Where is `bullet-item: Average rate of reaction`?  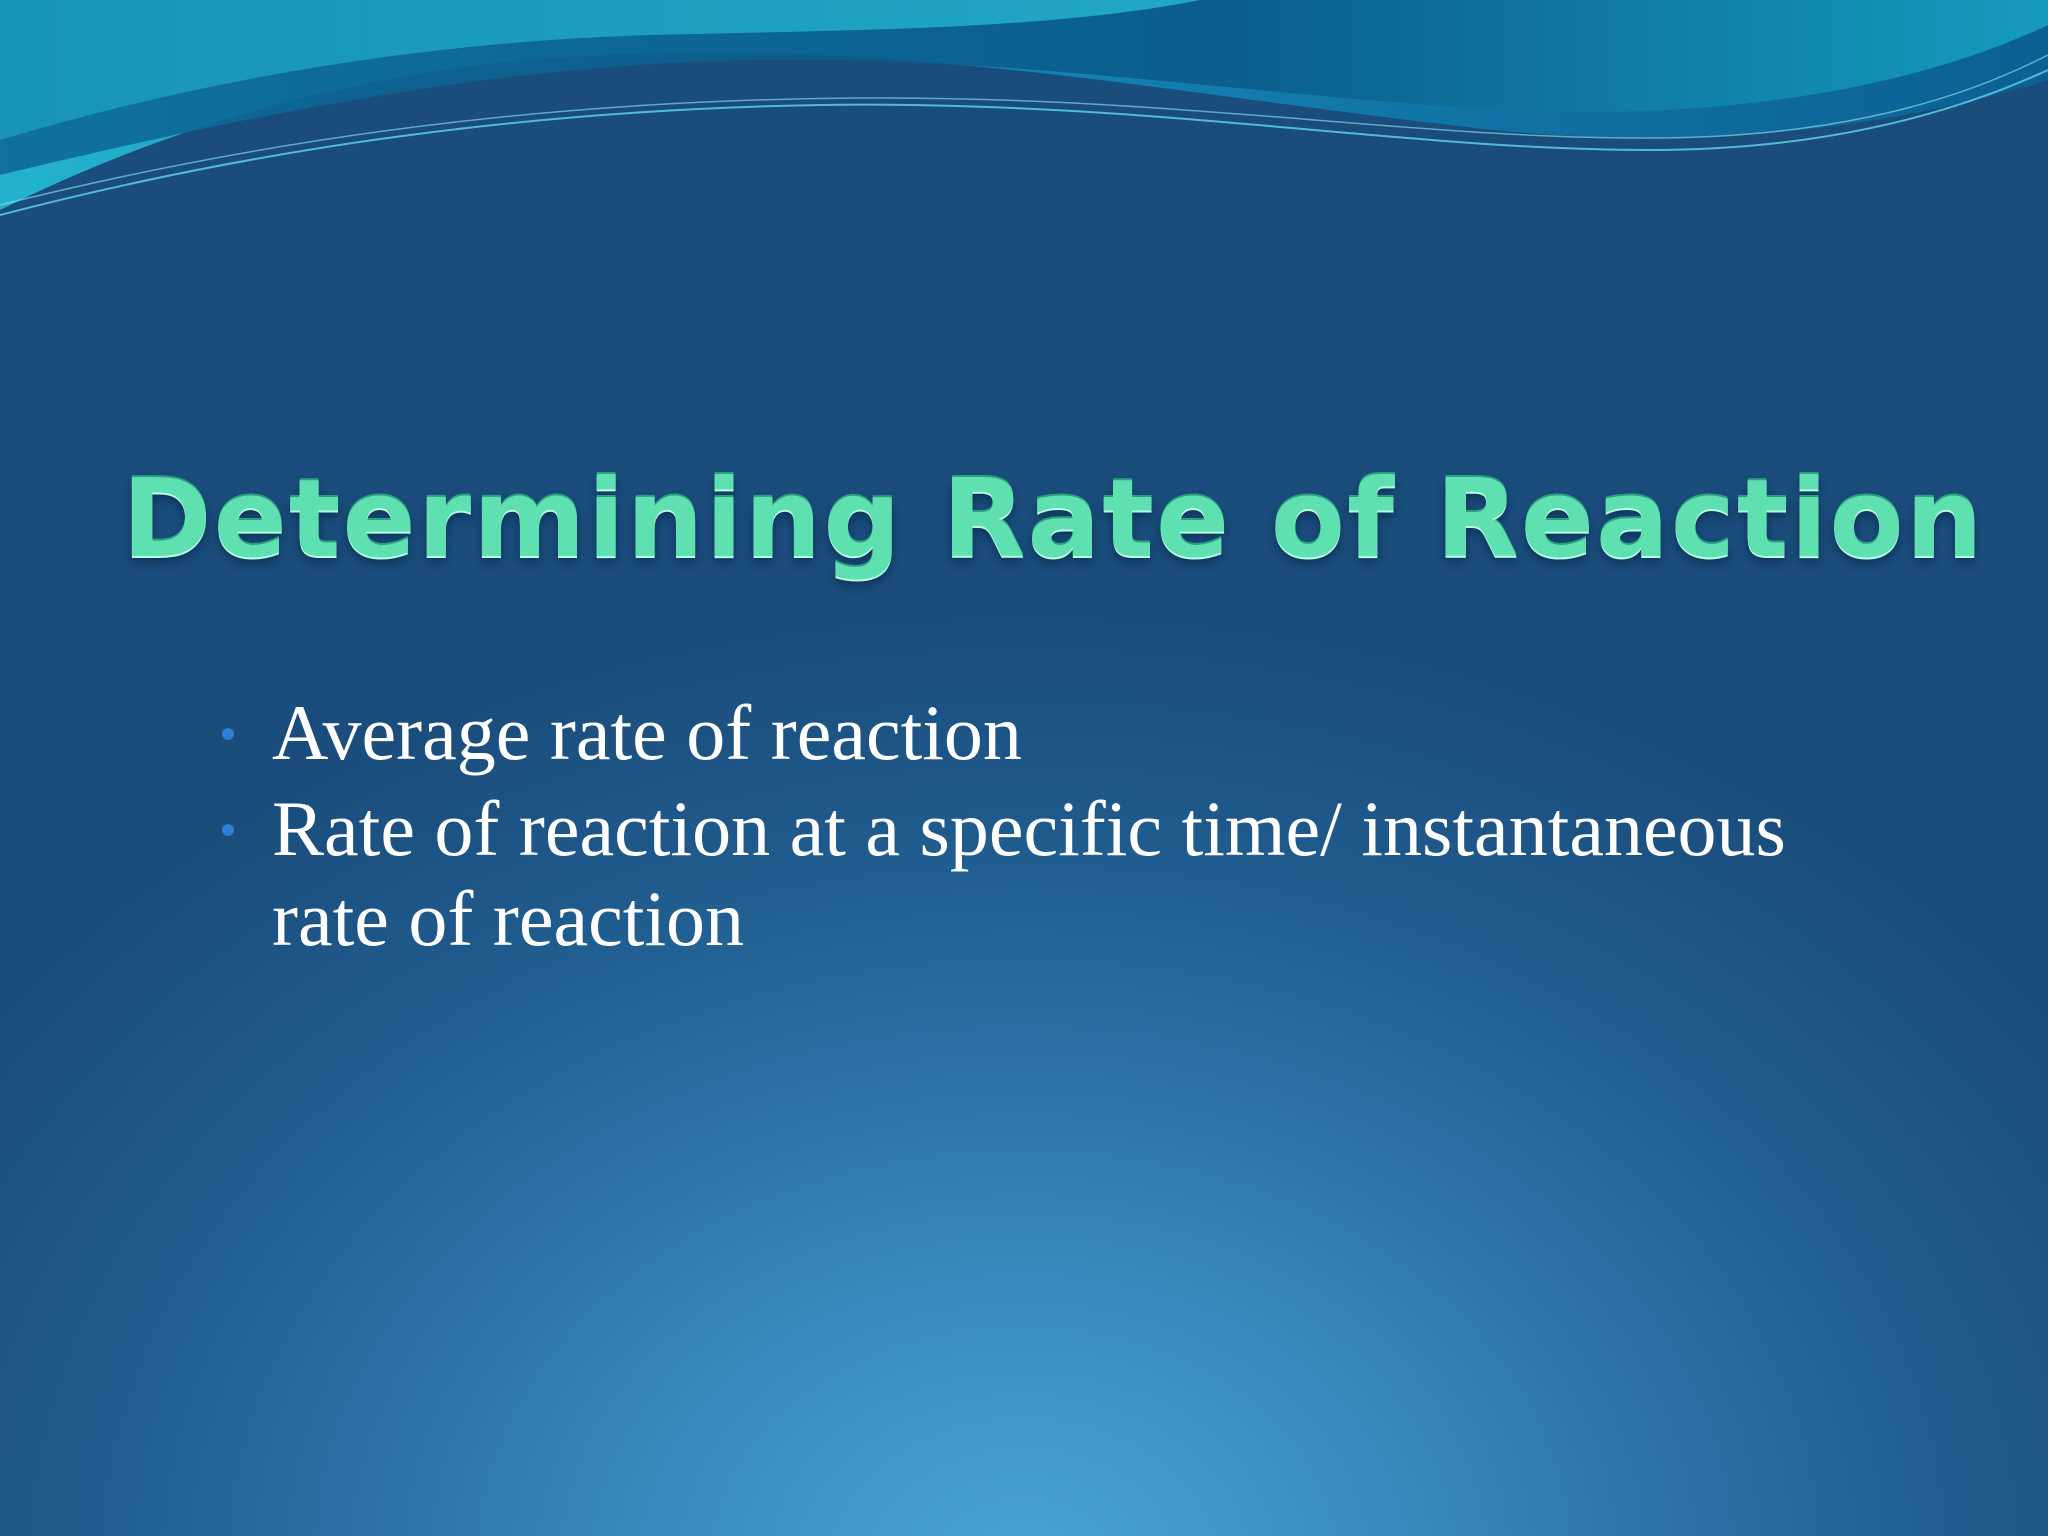
bullet-item: Average rate of reaction is located at coordinates (1022, 733).